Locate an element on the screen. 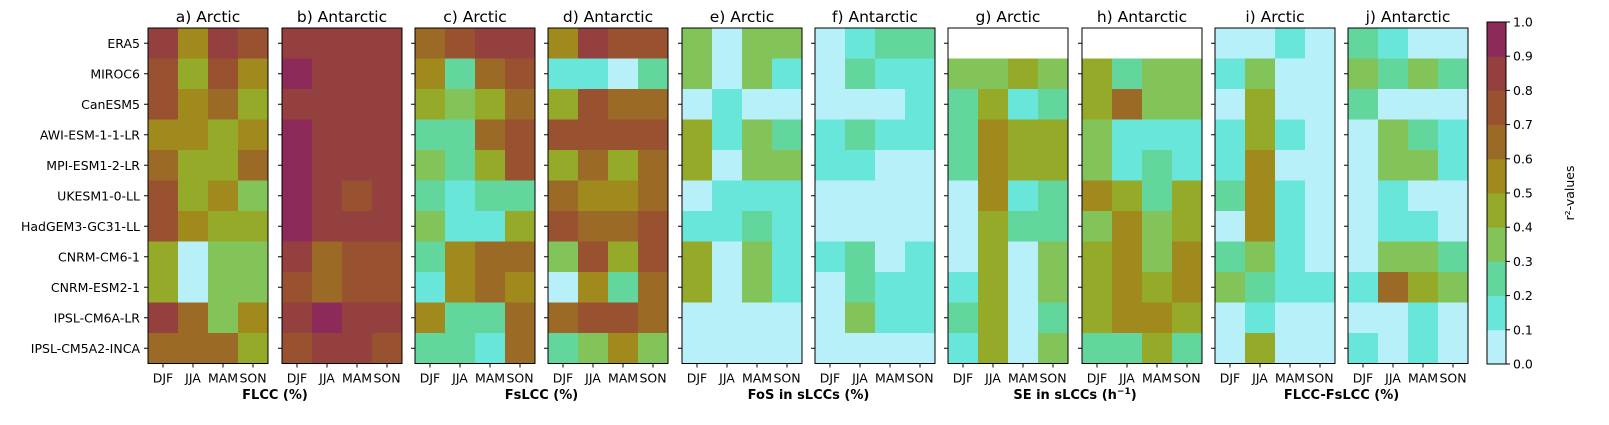 This screenshot has width=1609, height=425. panel-10: j) Antarctic DJF JJA MAM SON is located at coordinates (1406, 197).